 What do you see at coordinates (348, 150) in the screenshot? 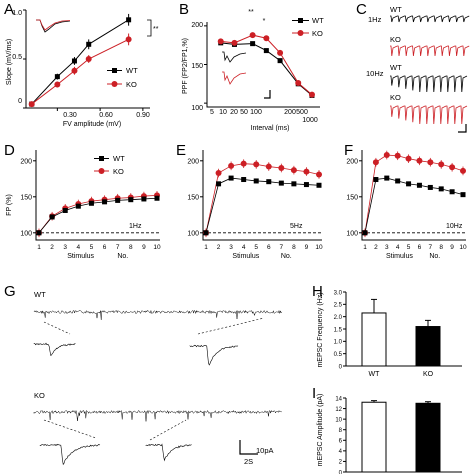
I see `panel-f-letter: F` at bounding box center [348, 150].